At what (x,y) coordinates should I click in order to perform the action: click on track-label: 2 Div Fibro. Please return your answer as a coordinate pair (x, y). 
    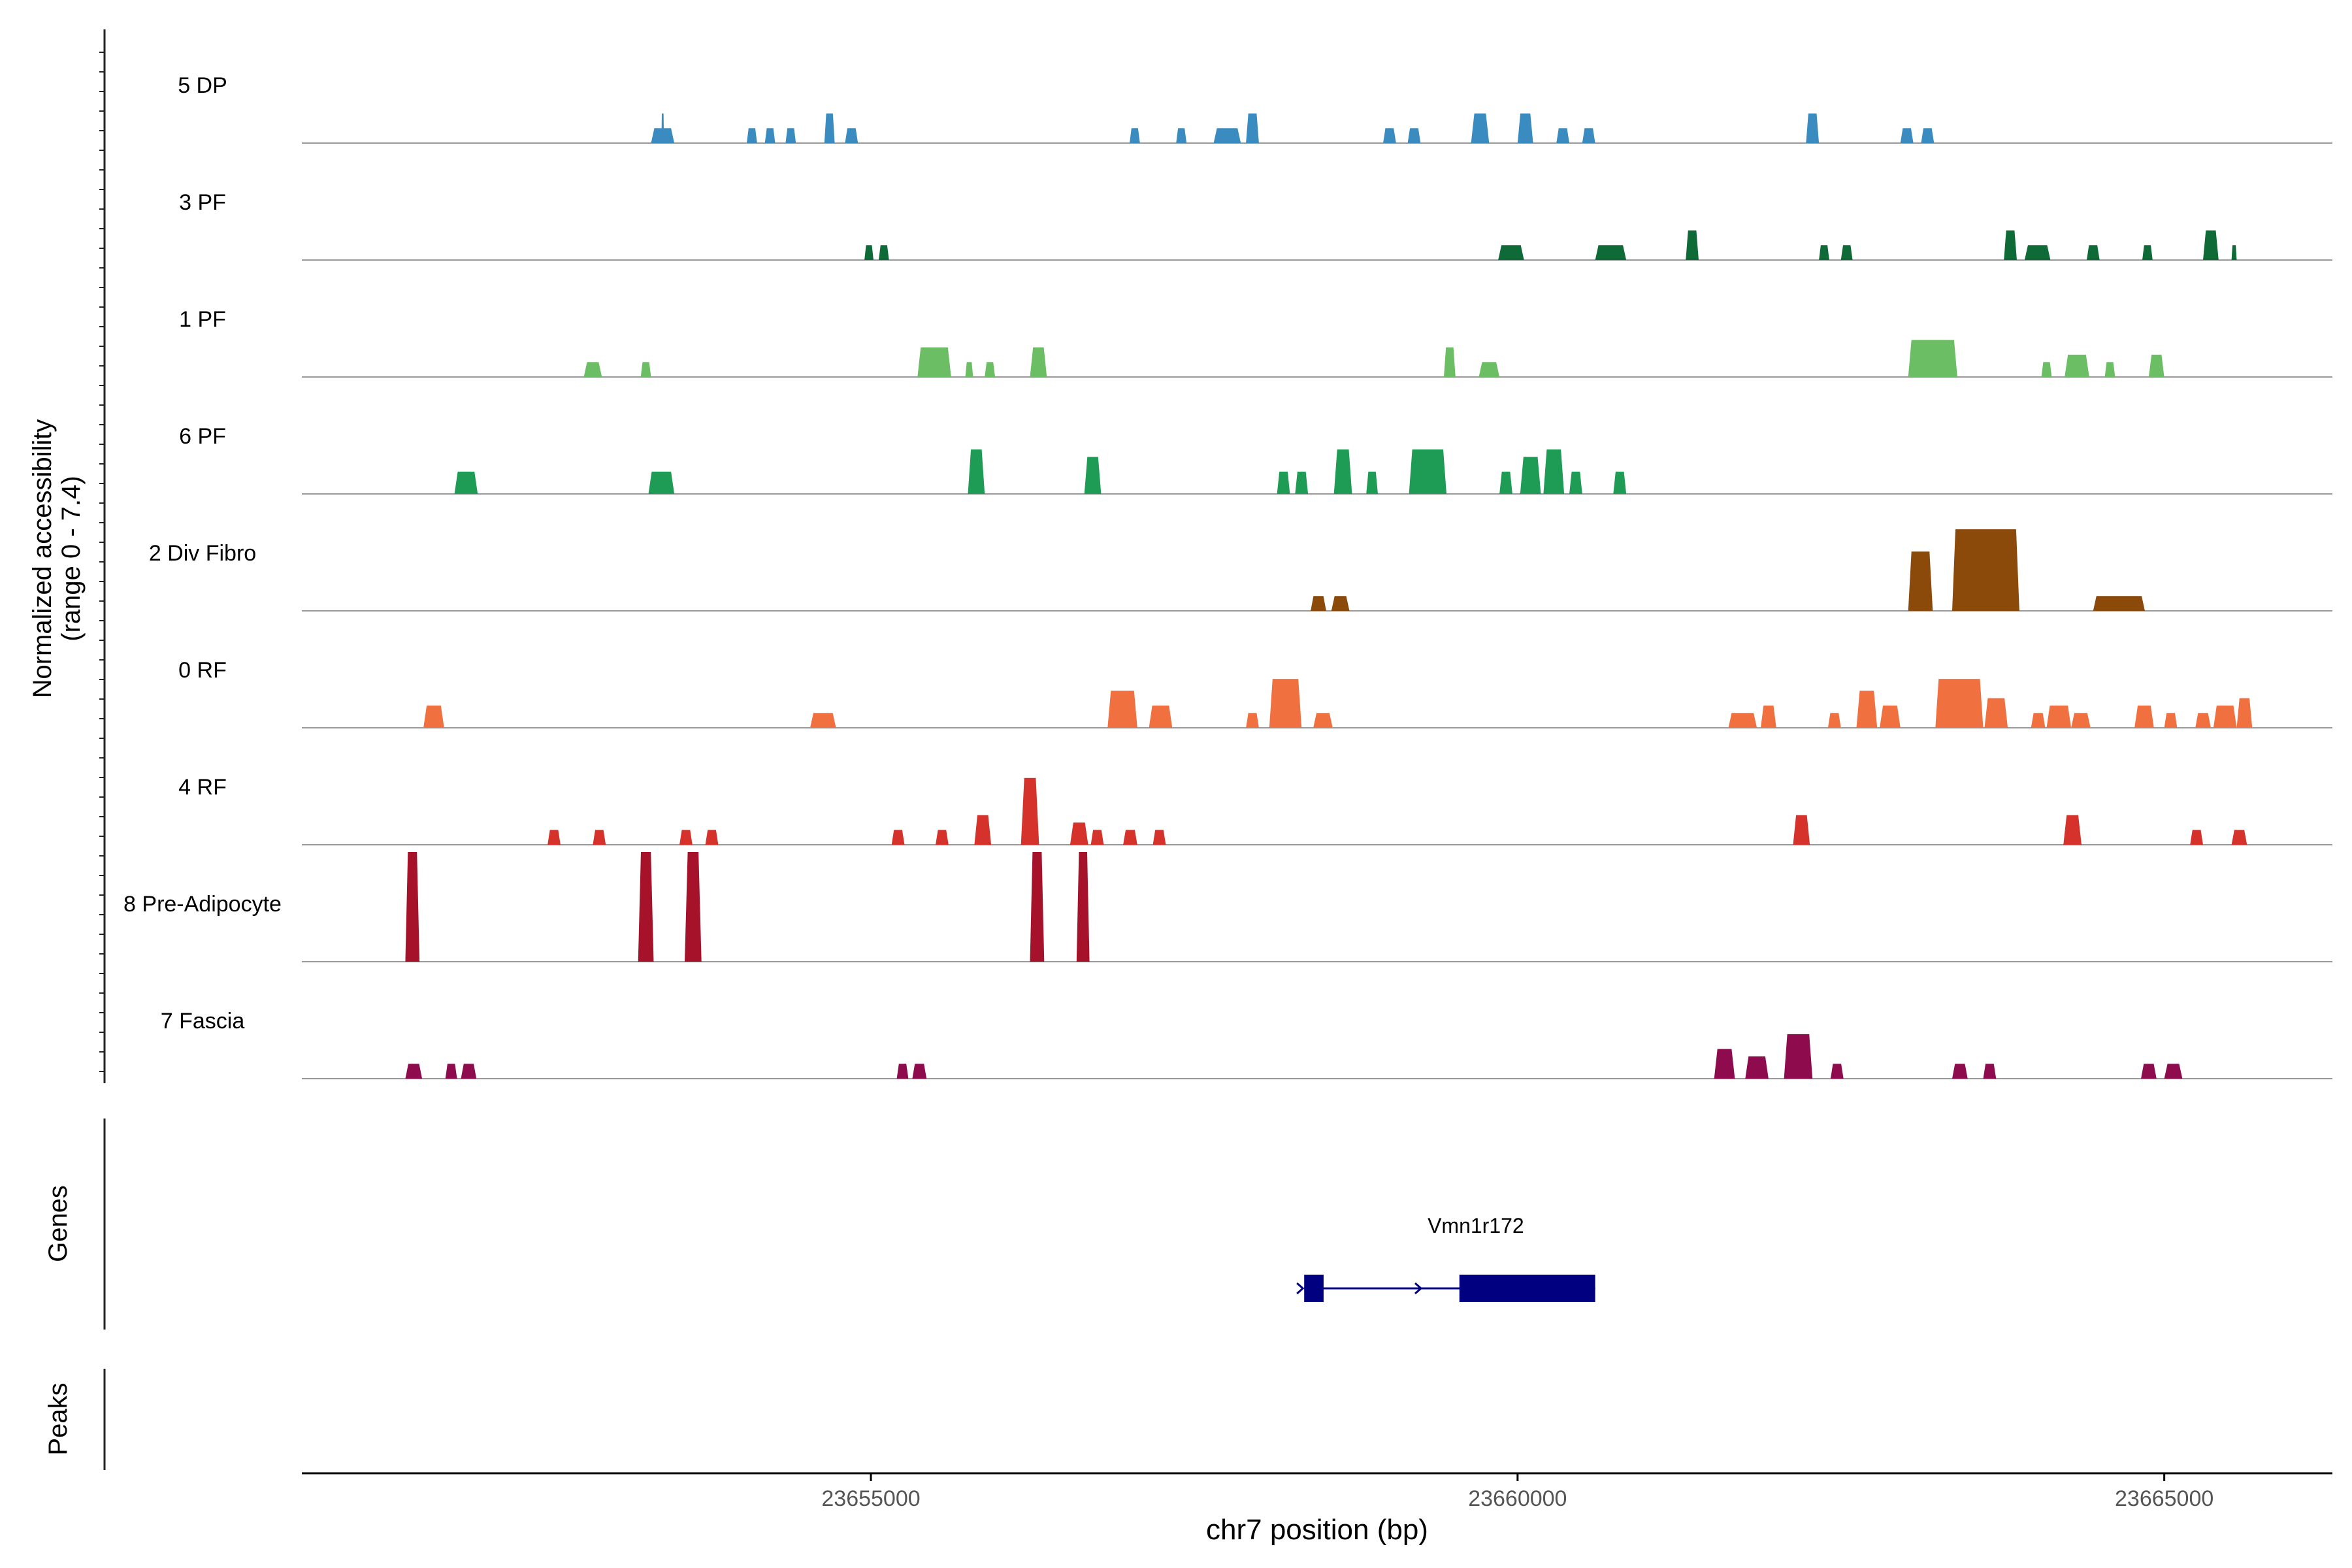
    Looking at the image, I should click on (202, 553).